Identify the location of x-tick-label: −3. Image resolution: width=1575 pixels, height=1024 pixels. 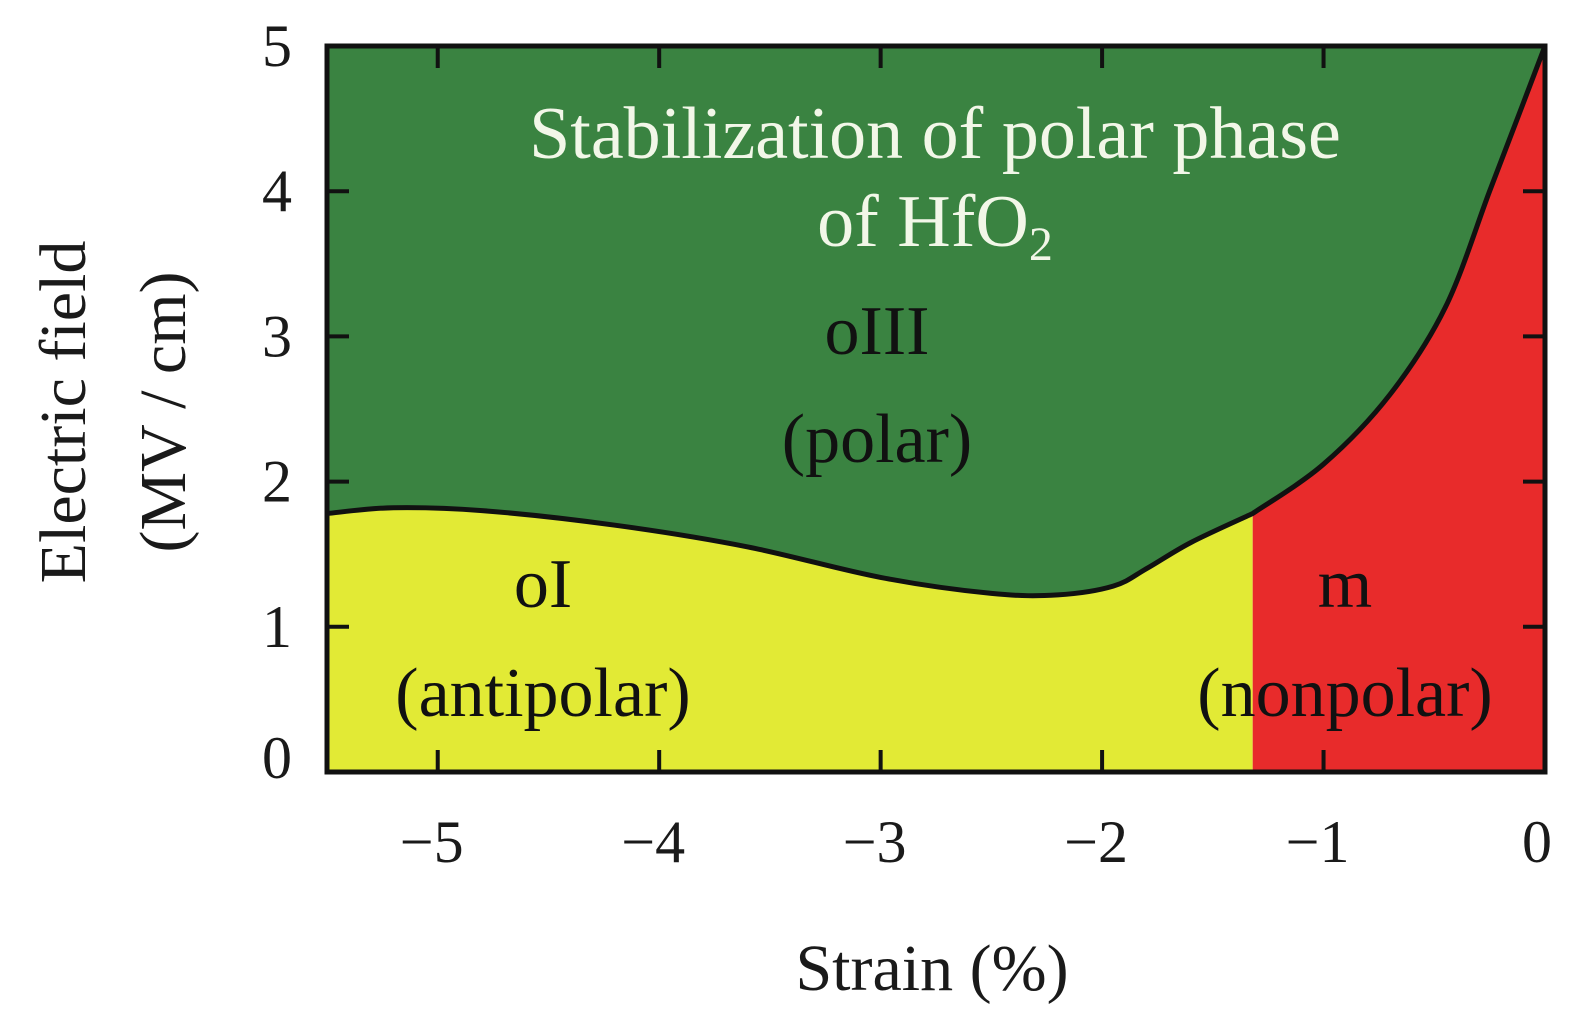
(875, 842).